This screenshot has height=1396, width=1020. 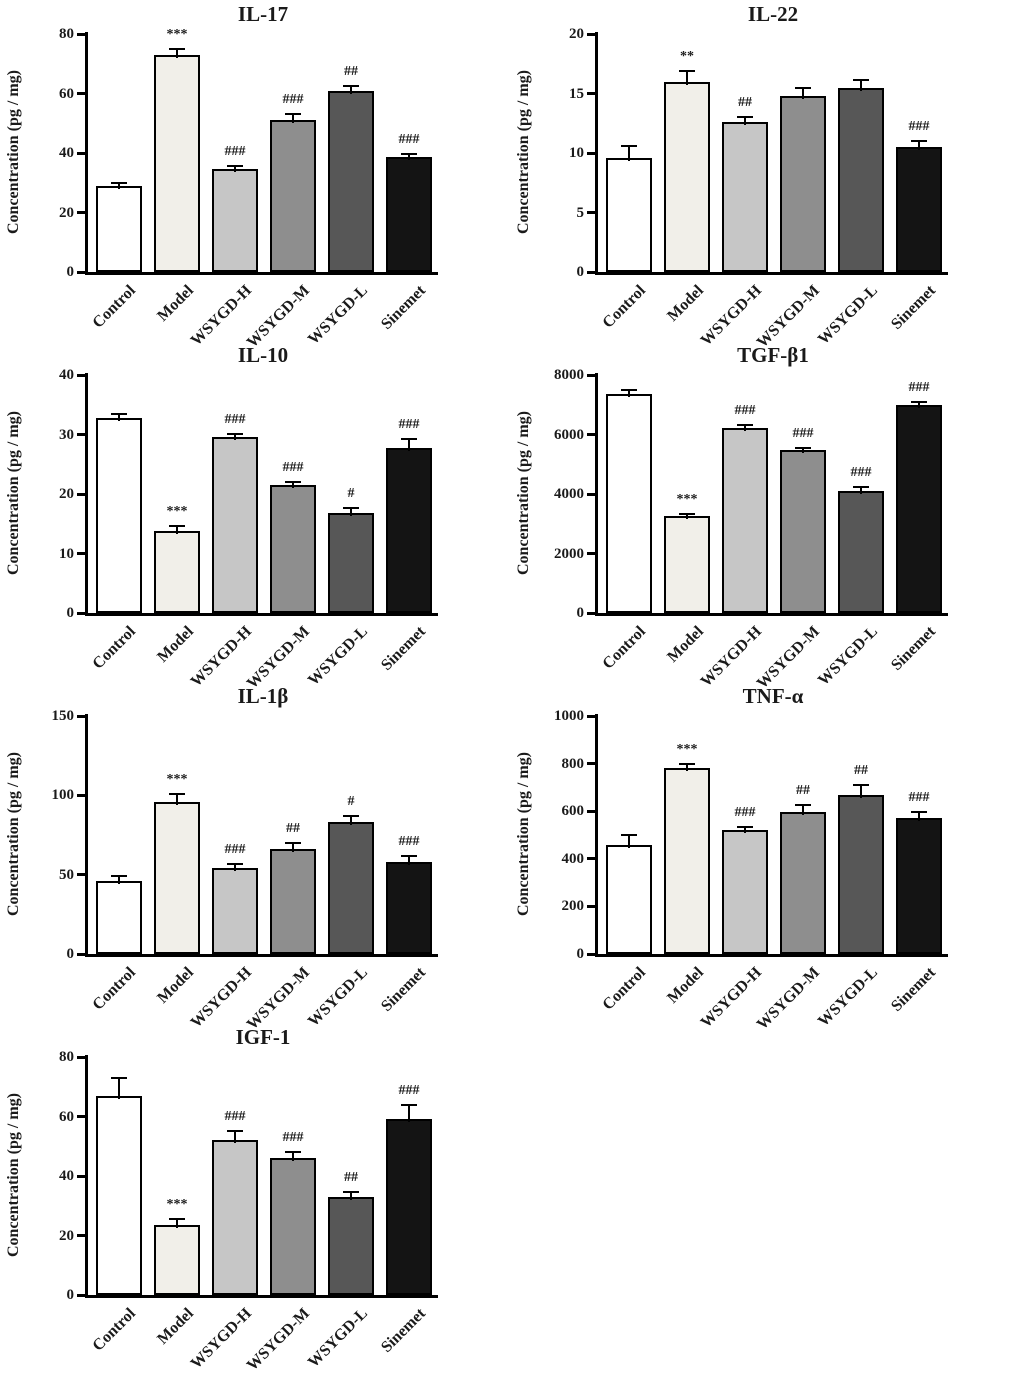 What do you see at coordinates (687, 56) in the screenshot?
I see `significance-label: **` at bounding box center [687, 56].